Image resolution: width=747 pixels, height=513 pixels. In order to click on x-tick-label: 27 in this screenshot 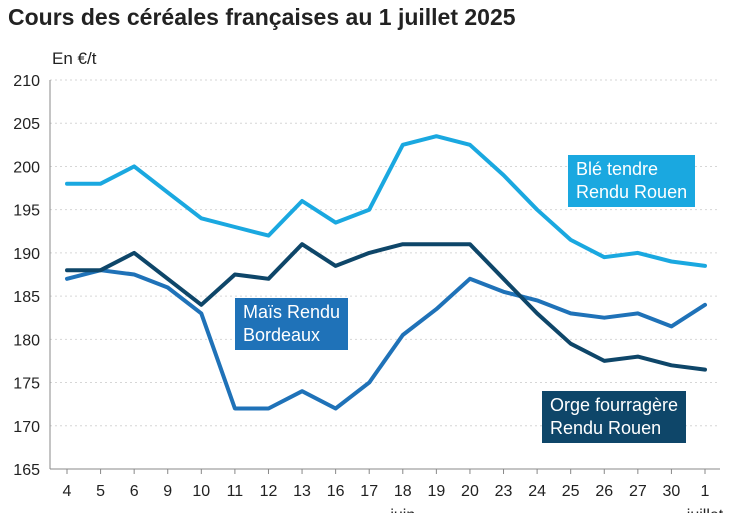, I will do `click(638, 491)`.